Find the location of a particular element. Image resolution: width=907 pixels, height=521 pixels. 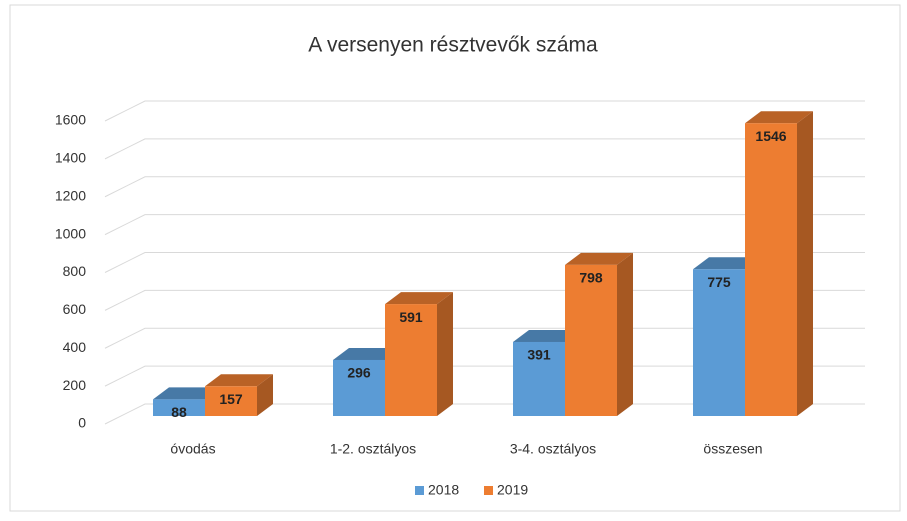

y-tick-label: 400 is located at coordinates (75, 347).